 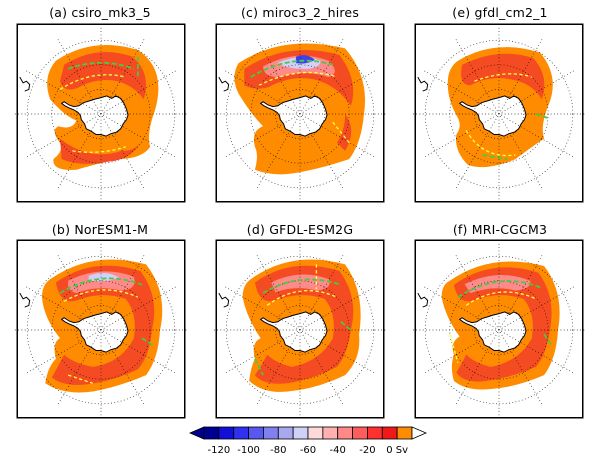 What do you see at coordinates (219, 450) in the screenshot?
I see `colorbar-tick-label: -120` at bounding box center [219, 450].